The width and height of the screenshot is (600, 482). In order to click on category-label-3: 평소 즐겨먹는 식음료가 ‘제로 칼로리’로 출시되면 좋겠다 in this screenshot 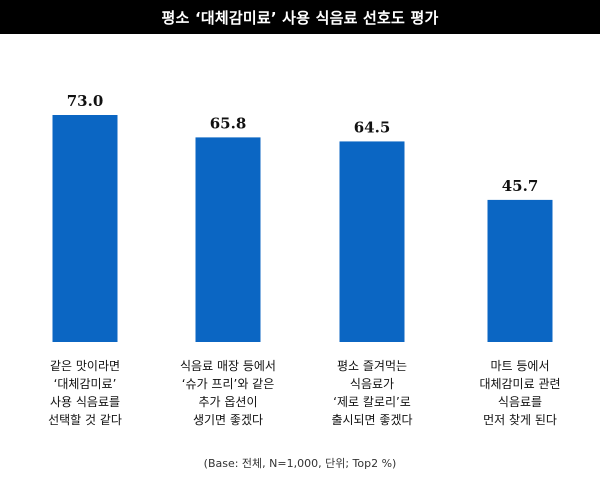, I will do `click(372, 393)`.